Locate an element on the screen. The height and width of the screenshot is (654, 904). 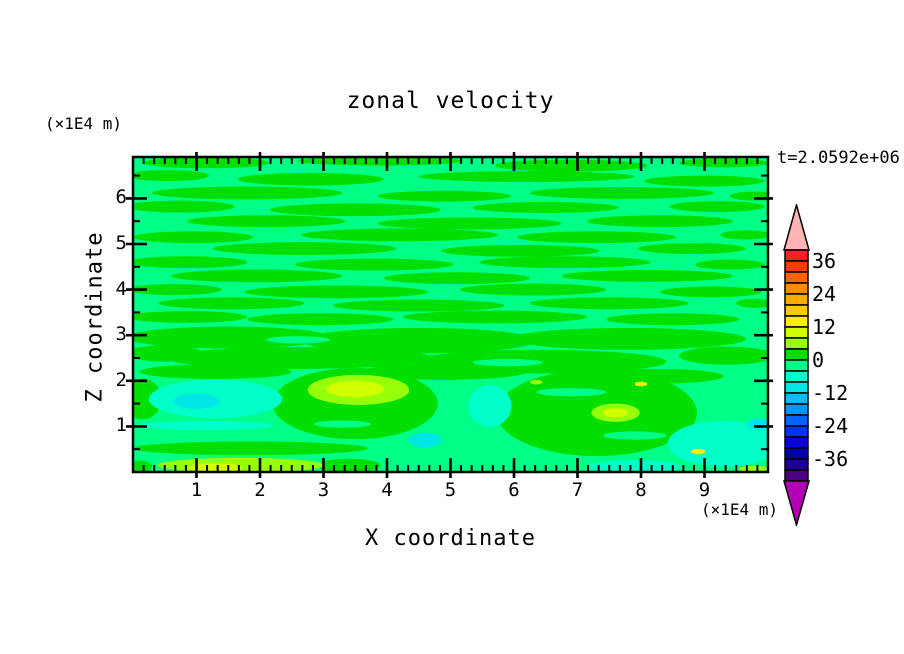
x-tick-label: 4 is located at coordinates (387, 490).